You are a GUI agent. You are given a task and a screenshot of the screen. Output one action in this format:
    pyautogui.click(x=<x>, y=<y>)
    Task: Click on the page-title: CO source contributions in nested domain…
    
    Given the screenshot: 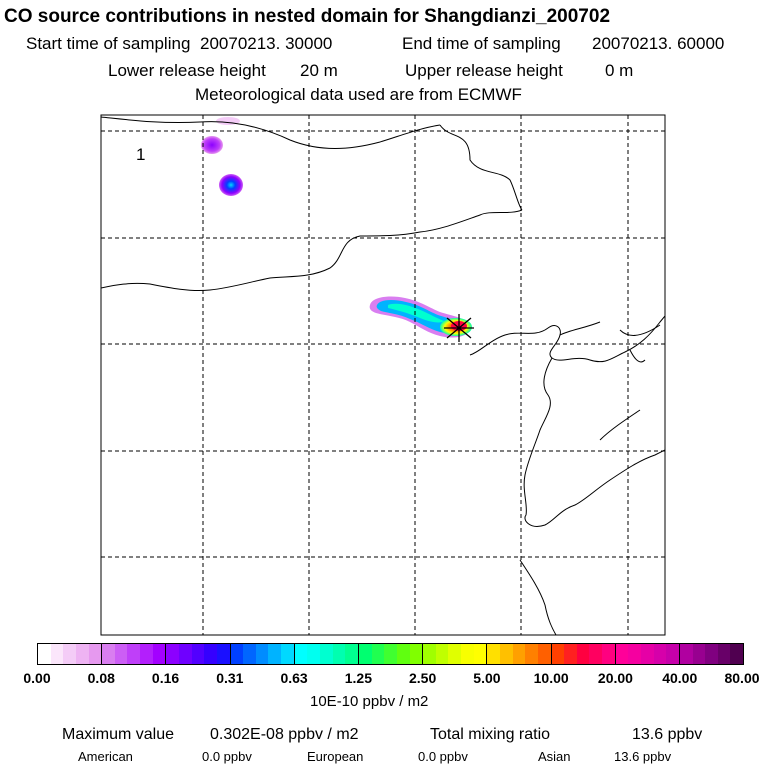 What is the action you would take?
    pyautogui.click(x=307, y=16)
    